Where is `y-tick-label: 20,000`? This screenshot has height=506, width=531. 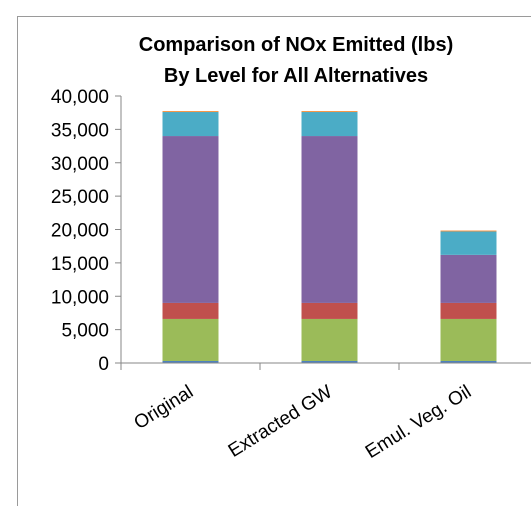
y-tick-label: 20,000 is located at coordinates (80, 231).